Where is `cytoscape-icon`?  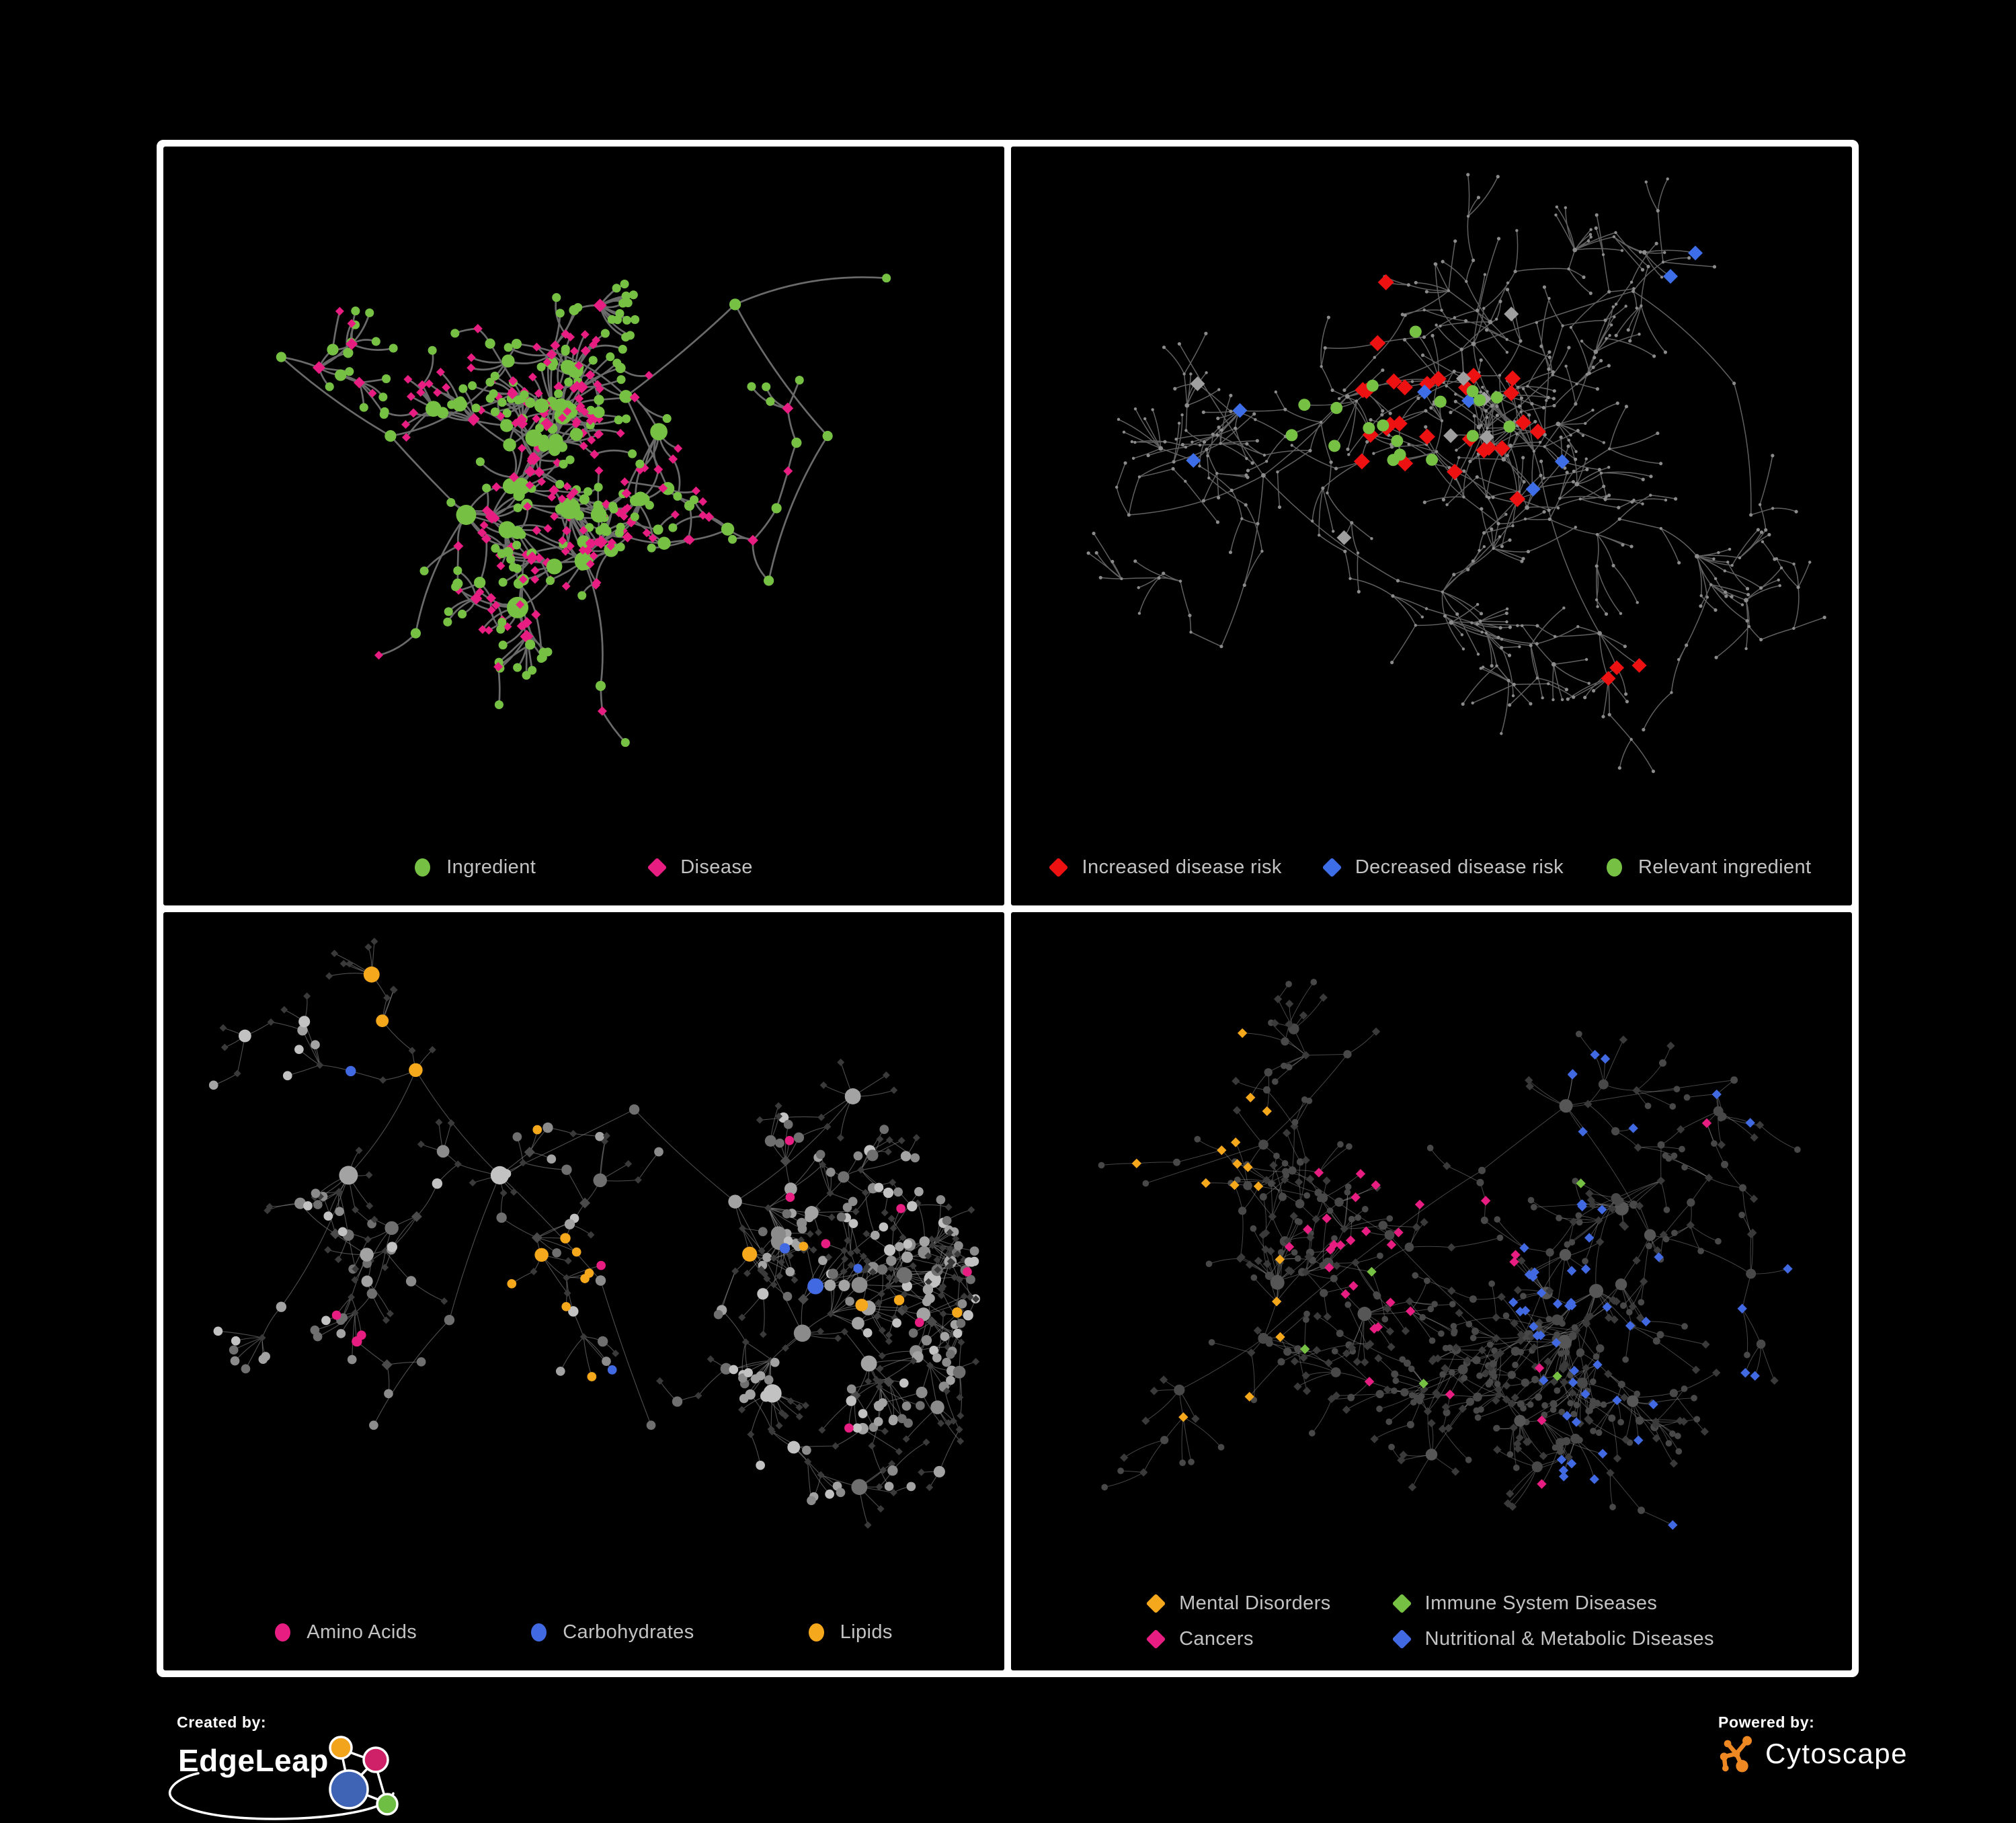 cytoscape-icon is located at coordinates (1736, 1755).